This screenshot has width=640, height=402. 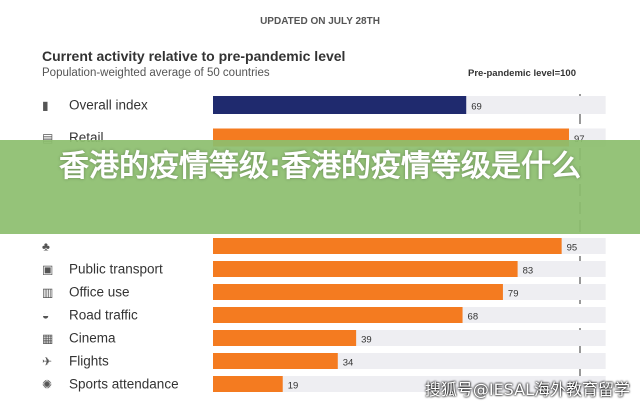 I want to click on data-label: 68, so click(x=473, y=317).